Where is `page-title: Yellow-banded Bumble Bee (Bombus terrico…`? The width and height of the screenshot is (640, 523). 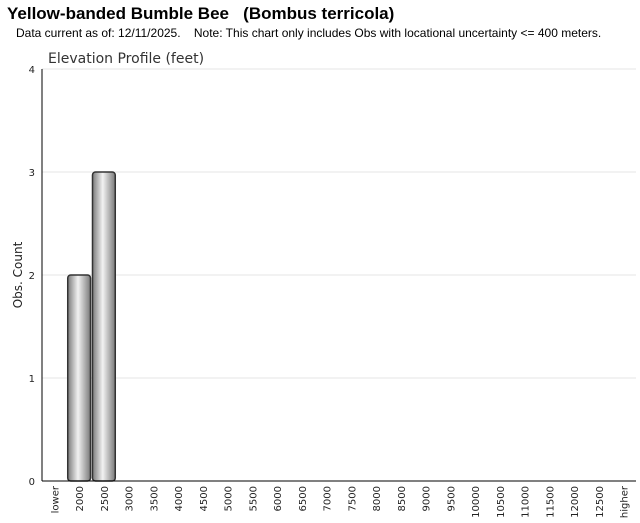
page-title: Yellow-banded Bumble Bee (Bombus terrico… is located at coordinates (201, 13).